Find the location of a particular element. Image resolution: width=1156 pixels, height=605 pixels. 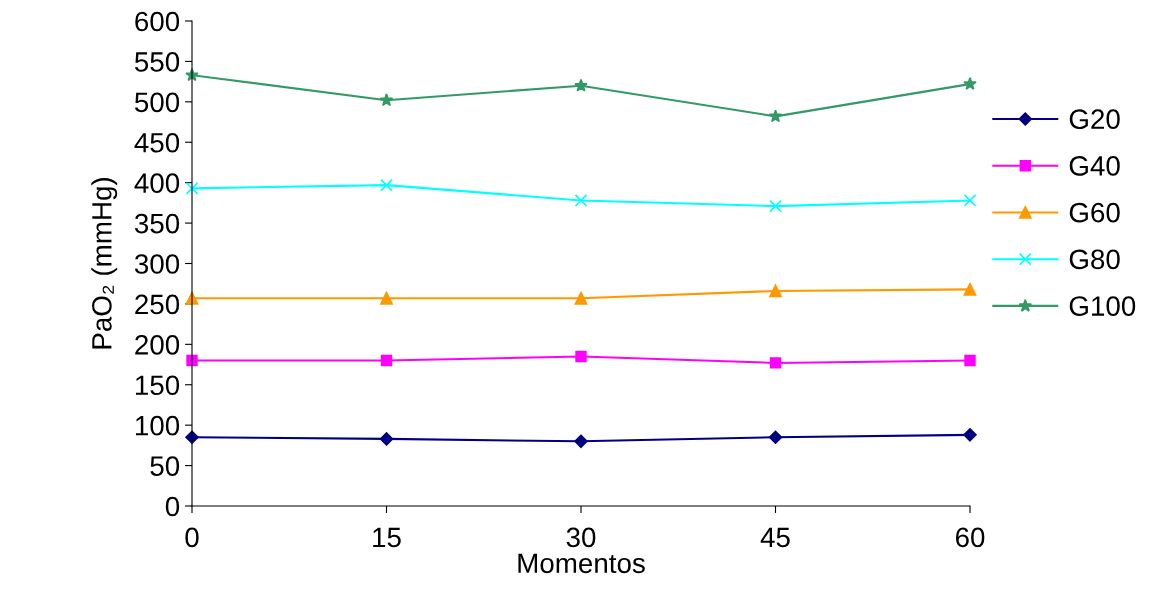

y-tick-label: 600 is located at coordinates (157, 21).